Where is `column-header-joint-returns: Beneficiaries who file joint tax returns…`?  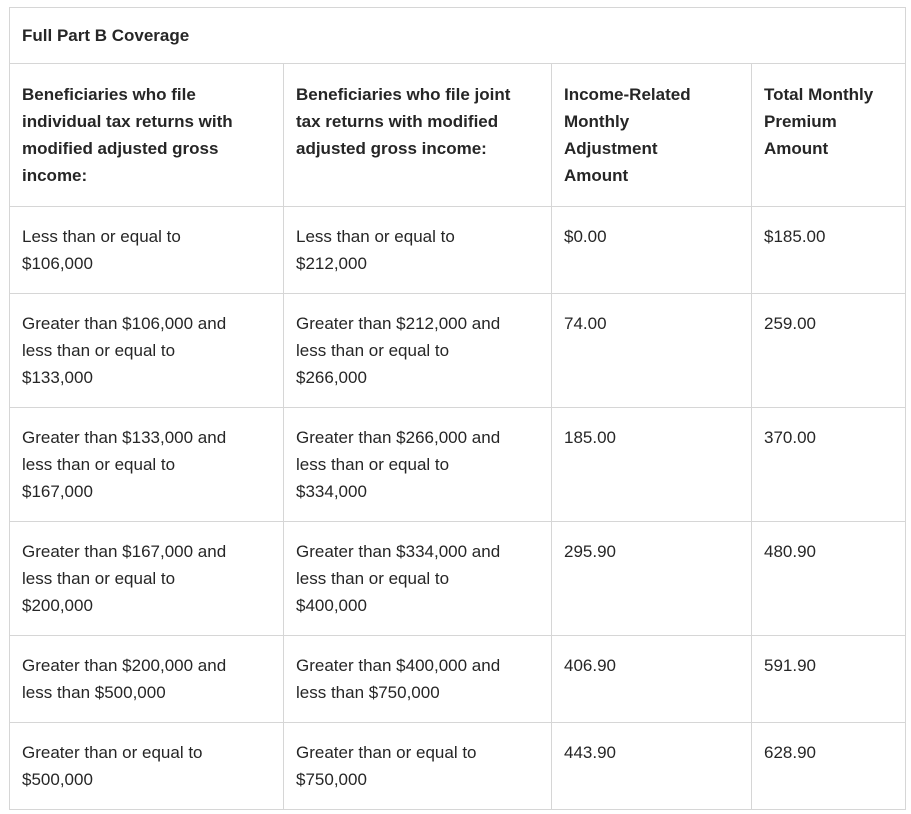 column-header-joint-returns: Beneficiaries who file joint tax returns… is located at coordinates (417, 135).